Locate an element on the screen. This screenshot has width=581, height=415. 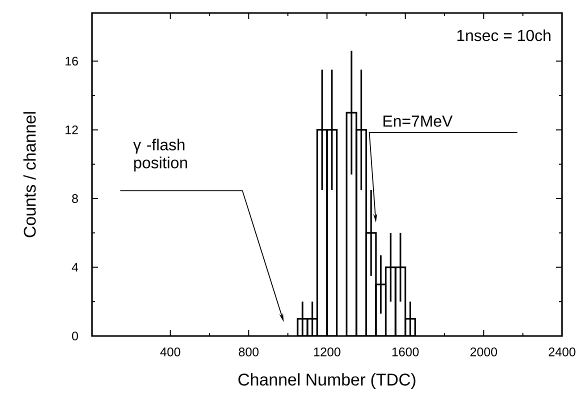
x-tick-label: 2400 is located at coordinates (562, 352).